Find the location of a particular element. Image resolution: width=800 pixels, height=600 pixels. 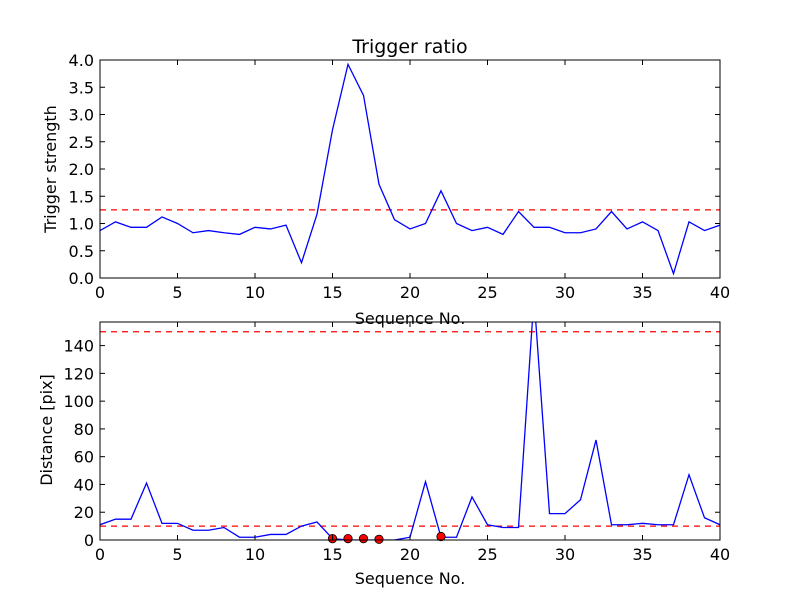

chart-1-x-tick-label: 5 is located at coordinates (177, 292).